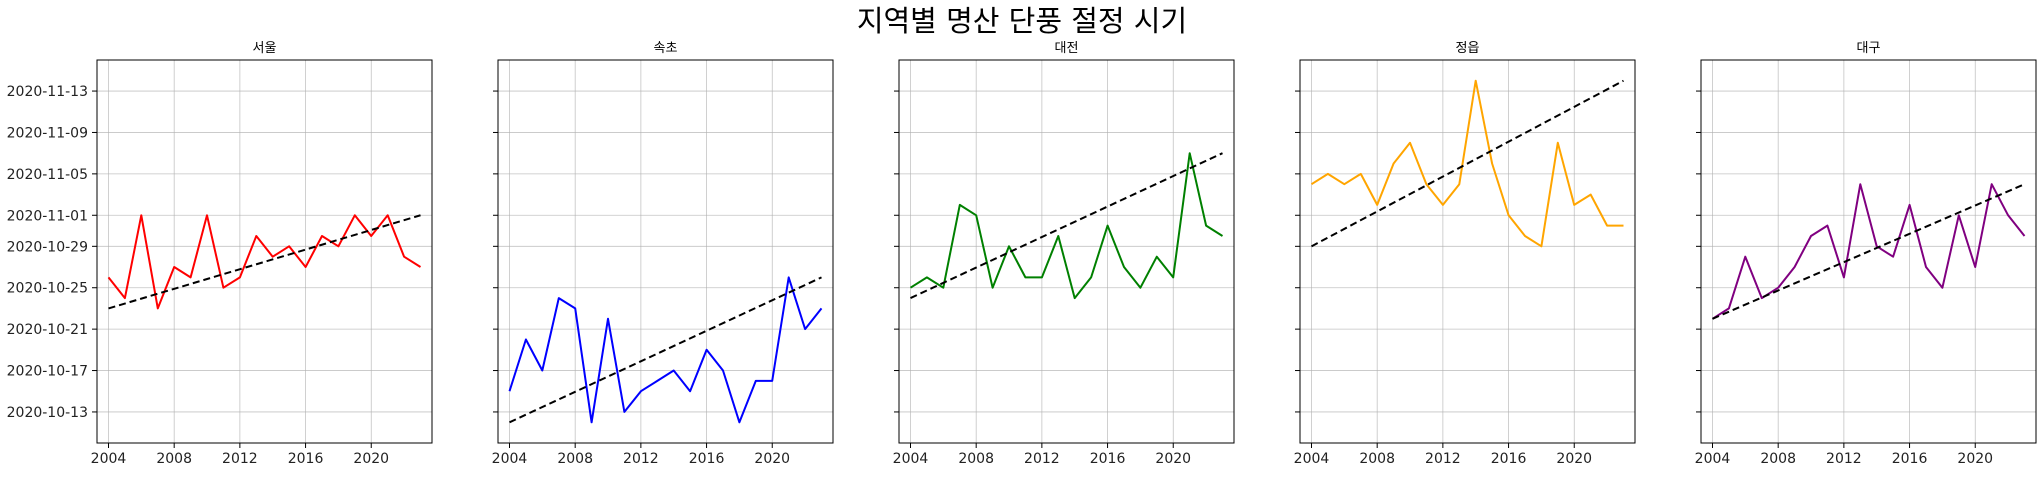 This screenshot has height=477, width=2044. I want to click on y-tick-label: 2020-10-21, so click(47, 330).